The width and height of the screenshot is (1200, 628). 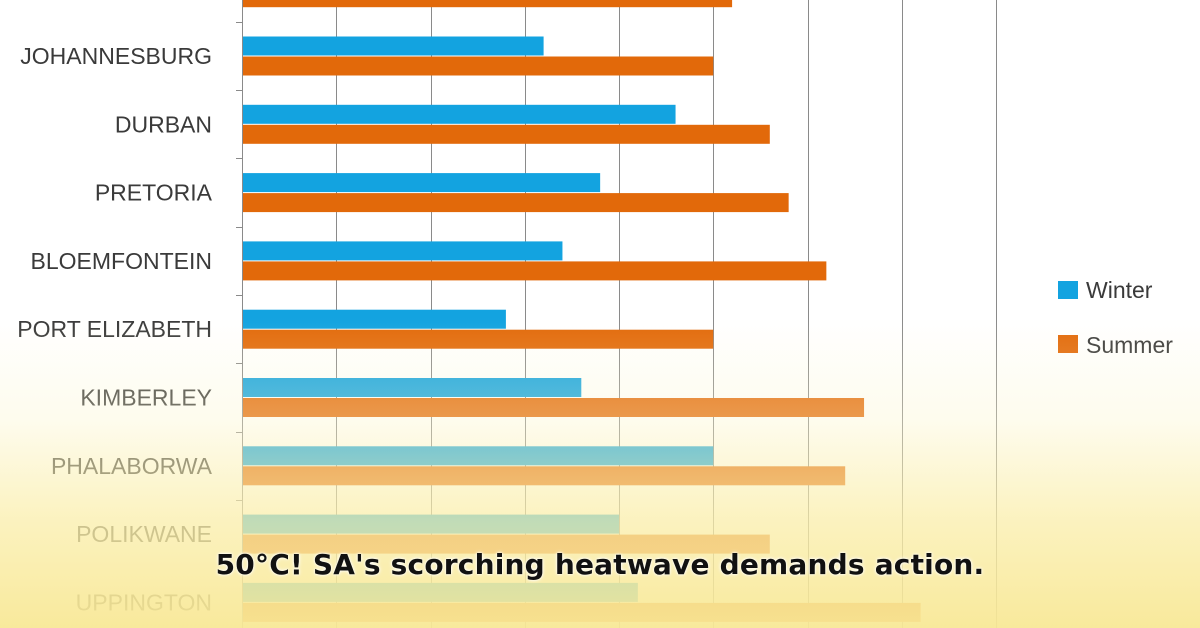 I want to click on category-label: PORT ELIZABETH, so click(x=114, y=329).